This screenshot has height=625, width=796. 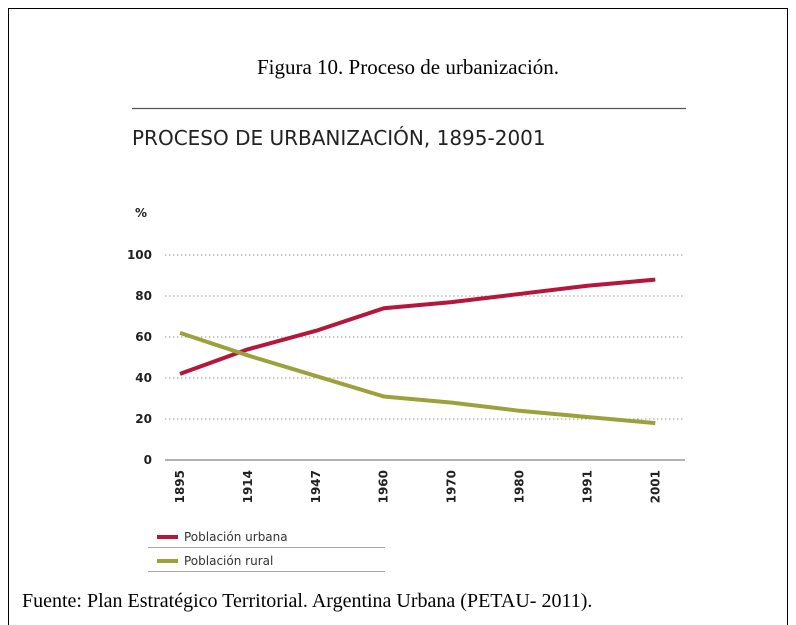 I want to click on x-tick-label: 1895, so click(x=180, y=486).